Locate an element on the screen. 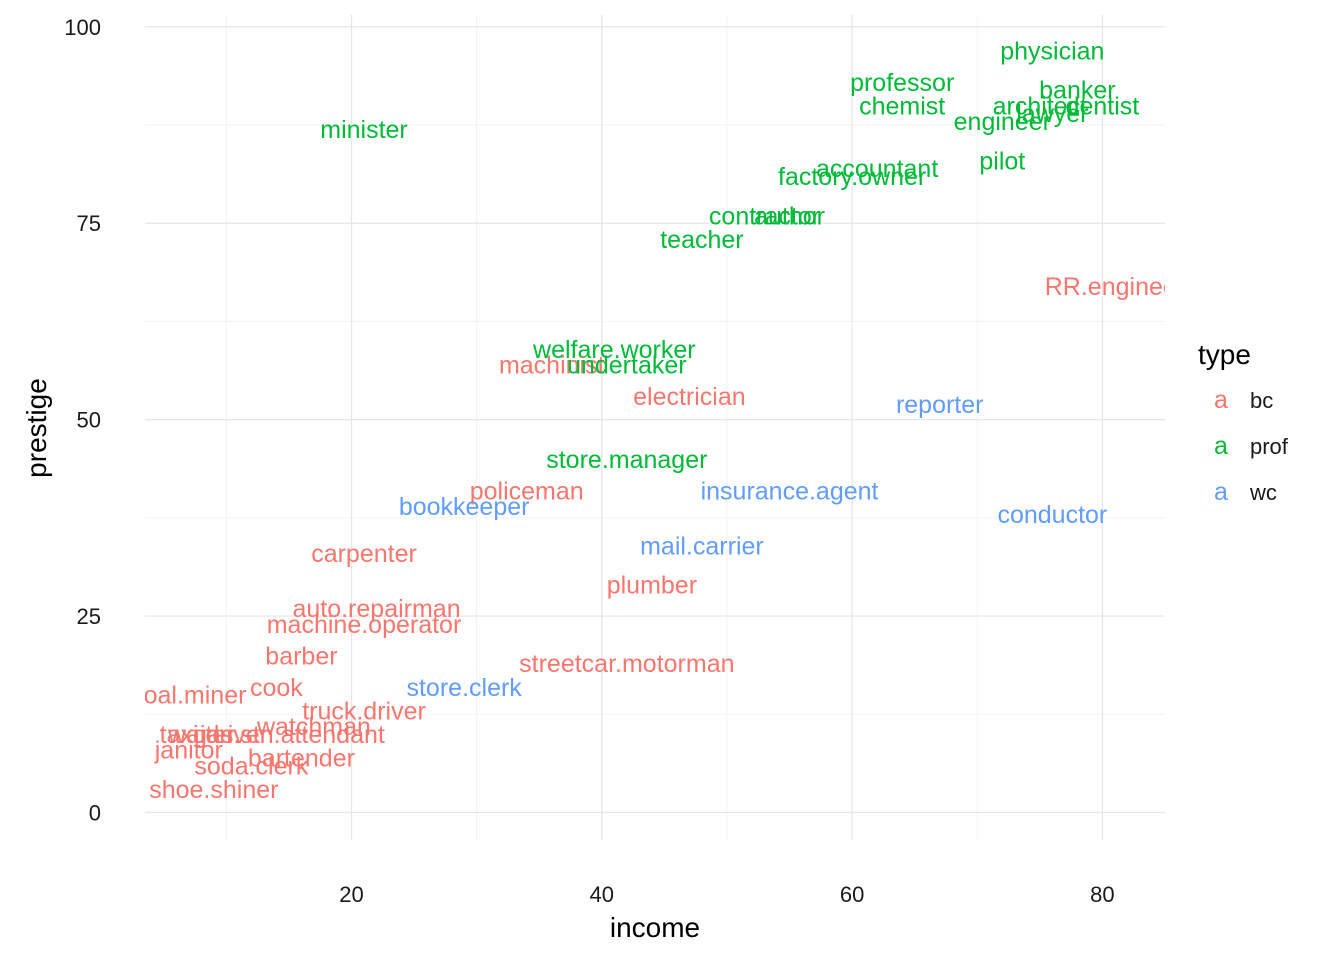  y-axis-ticks: 0 25 50 75 100 is located at coordinates (82, 420).